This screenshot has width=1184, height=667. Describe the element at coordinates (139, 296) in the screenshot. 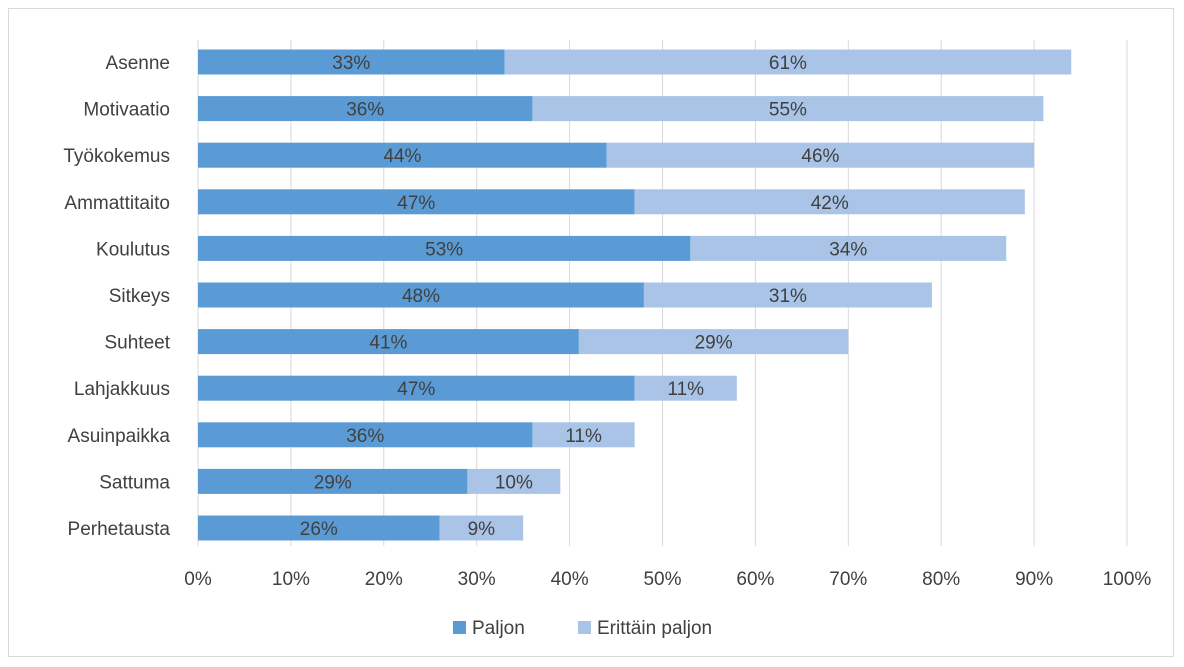

I see `category-label: Sitkeys` at that location.